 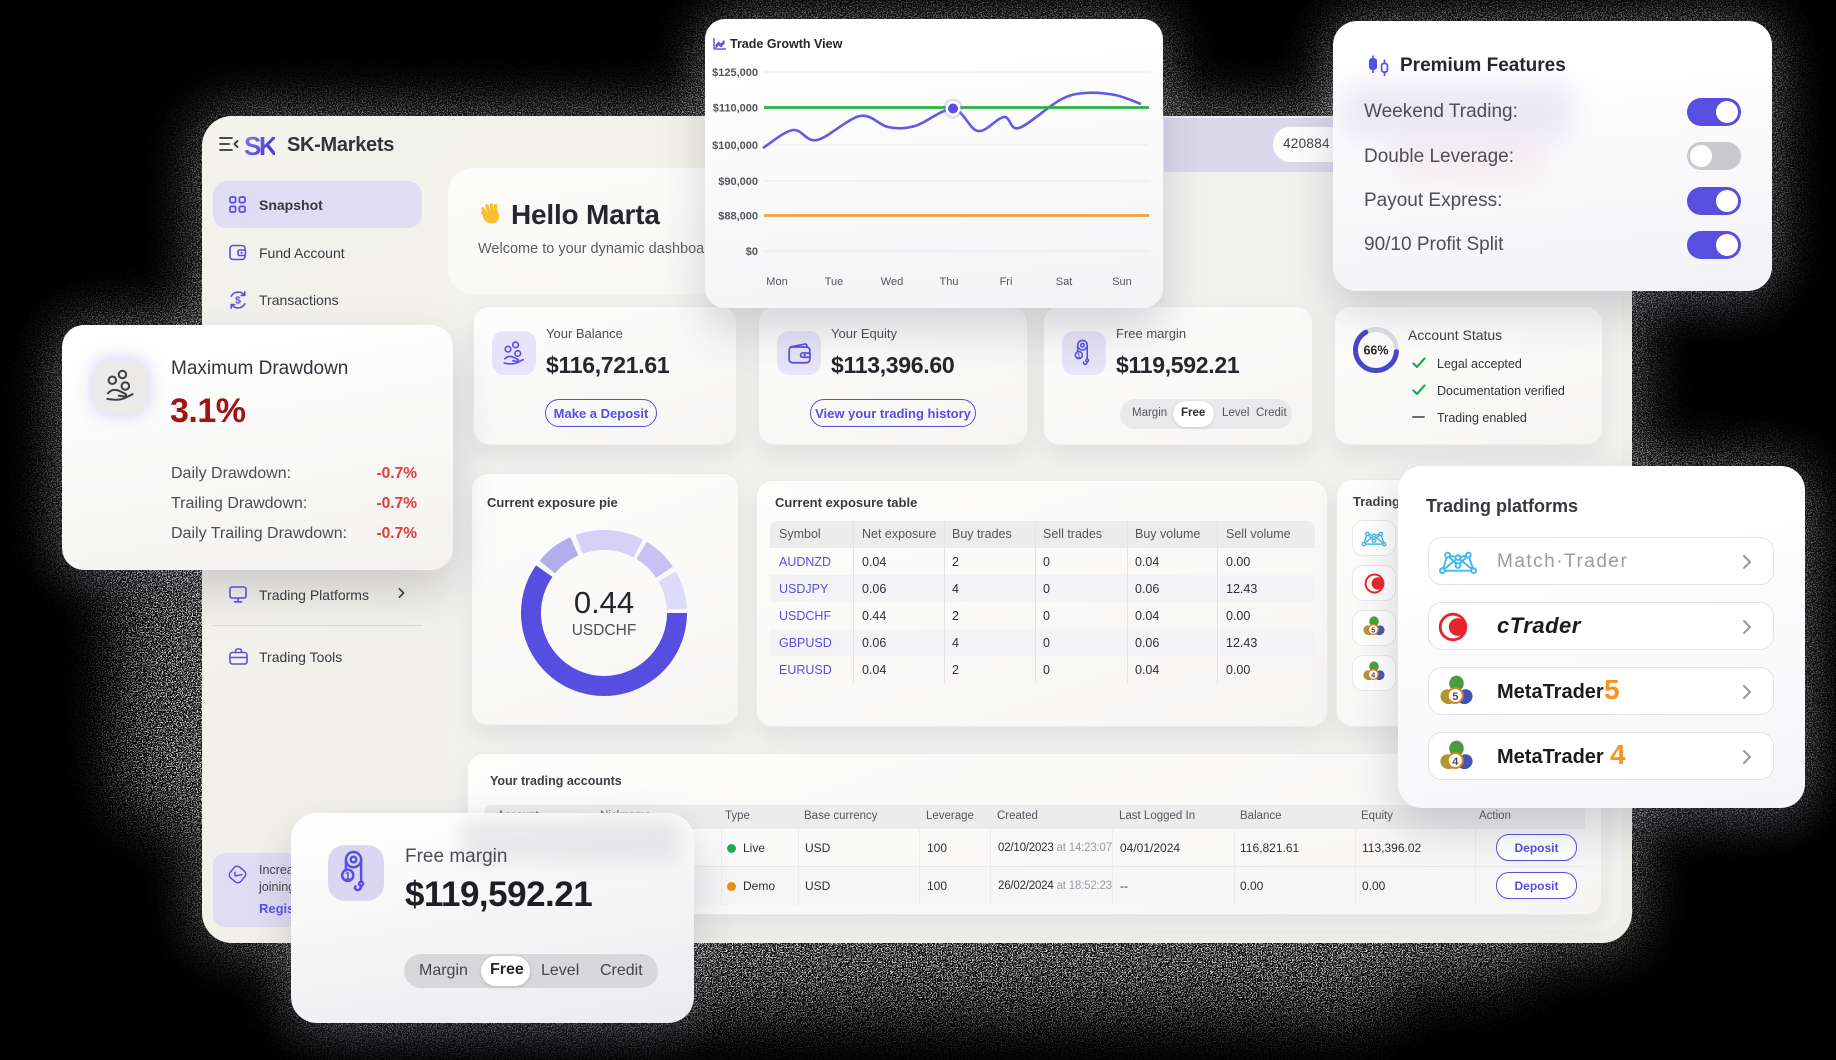 I want to click on svg-text: USDCHF, so click(x=604, y=630).